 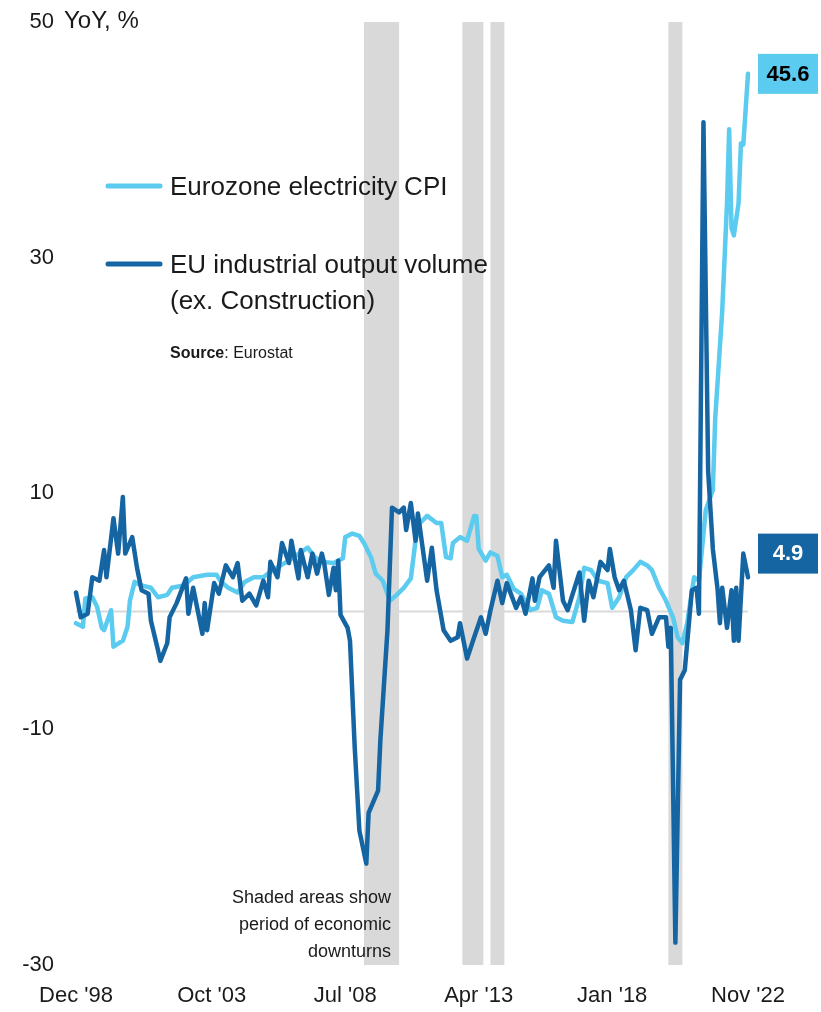 What do you see at coordinates (212, 994) in the screenshot?
I see `x-tick-label: Oct '03` at bounding box center [212, 994].